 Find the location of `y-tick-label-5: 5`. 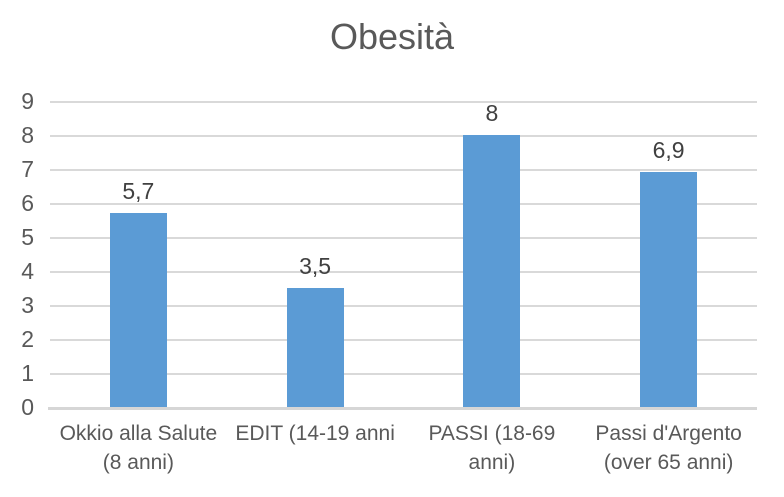

y-tick-label-5: 5 is located at coordinates (27, 237).